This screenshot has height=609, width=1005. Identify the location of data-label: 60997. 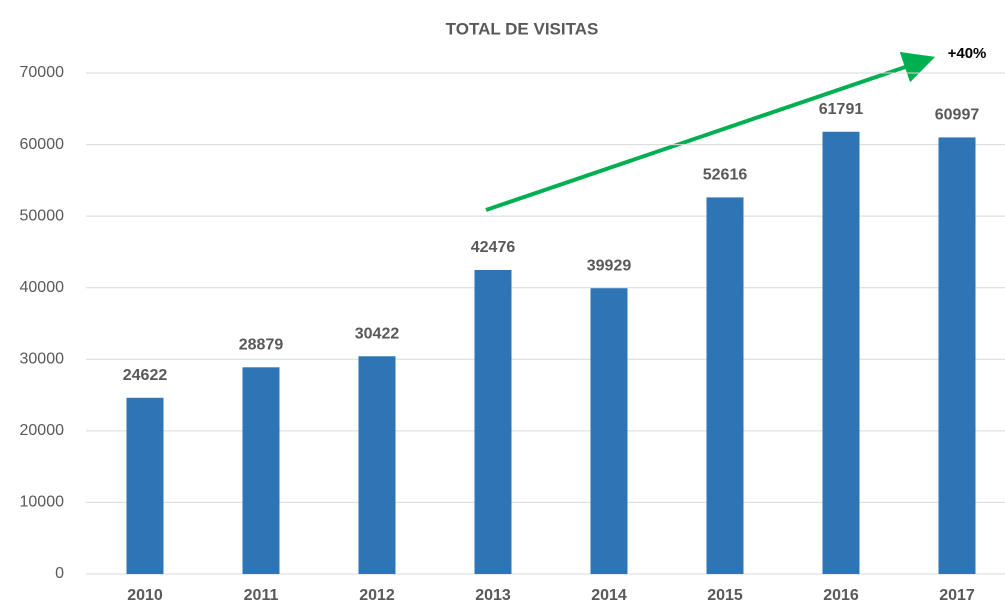
(957, 115).